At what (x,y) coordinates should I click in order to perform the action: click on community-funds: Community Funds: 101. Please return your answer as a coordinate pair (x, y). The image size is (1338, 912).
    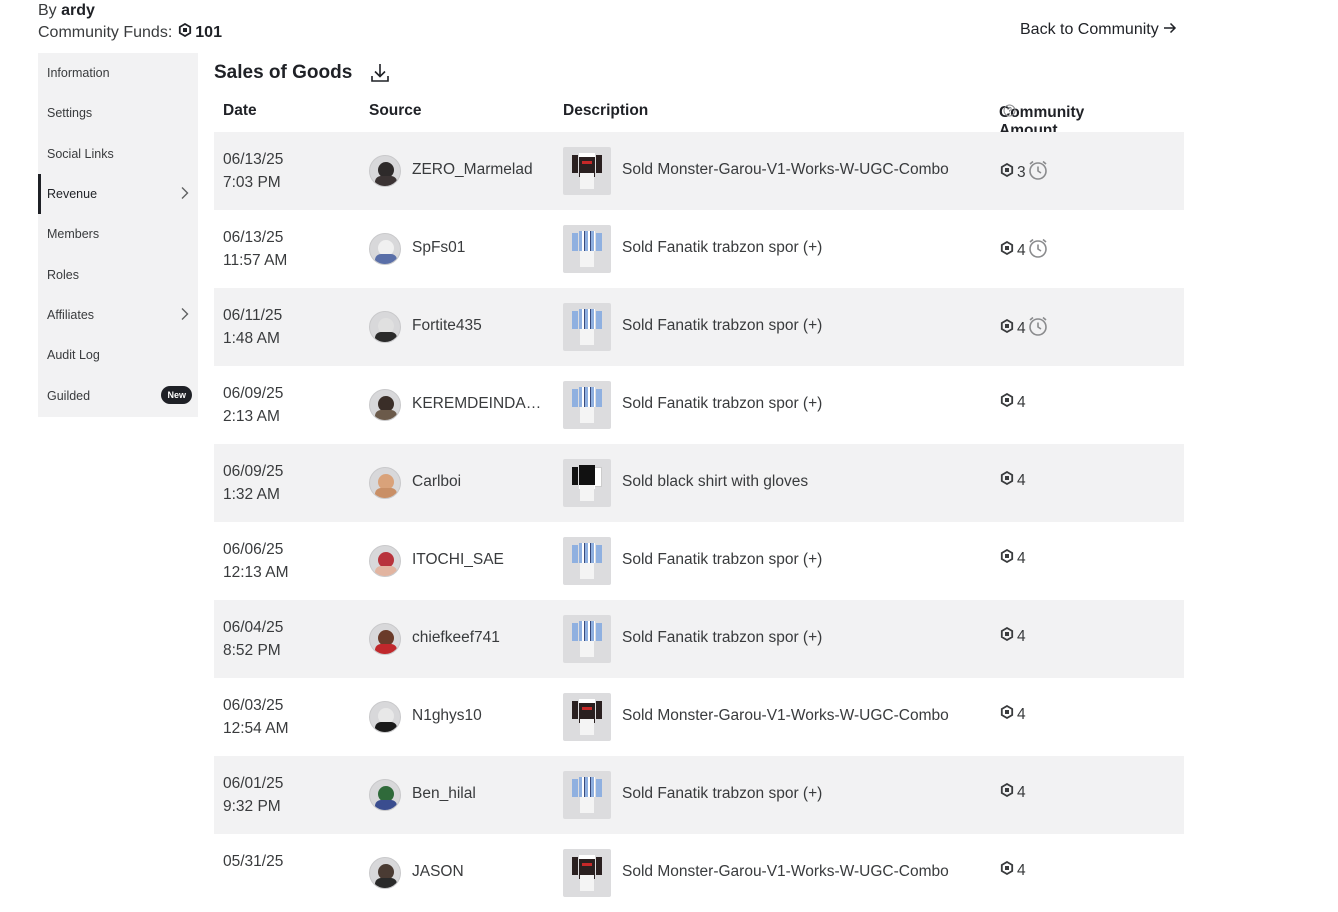
    Looking at the image, I should click on (130, 33).